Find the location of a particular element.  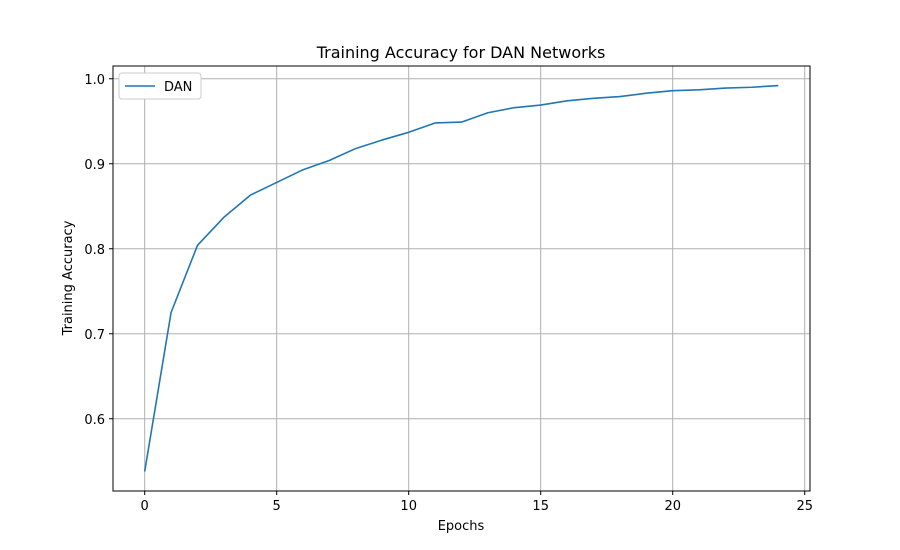

y-tick-label: 0.9 is located at coordinates (94, 165).